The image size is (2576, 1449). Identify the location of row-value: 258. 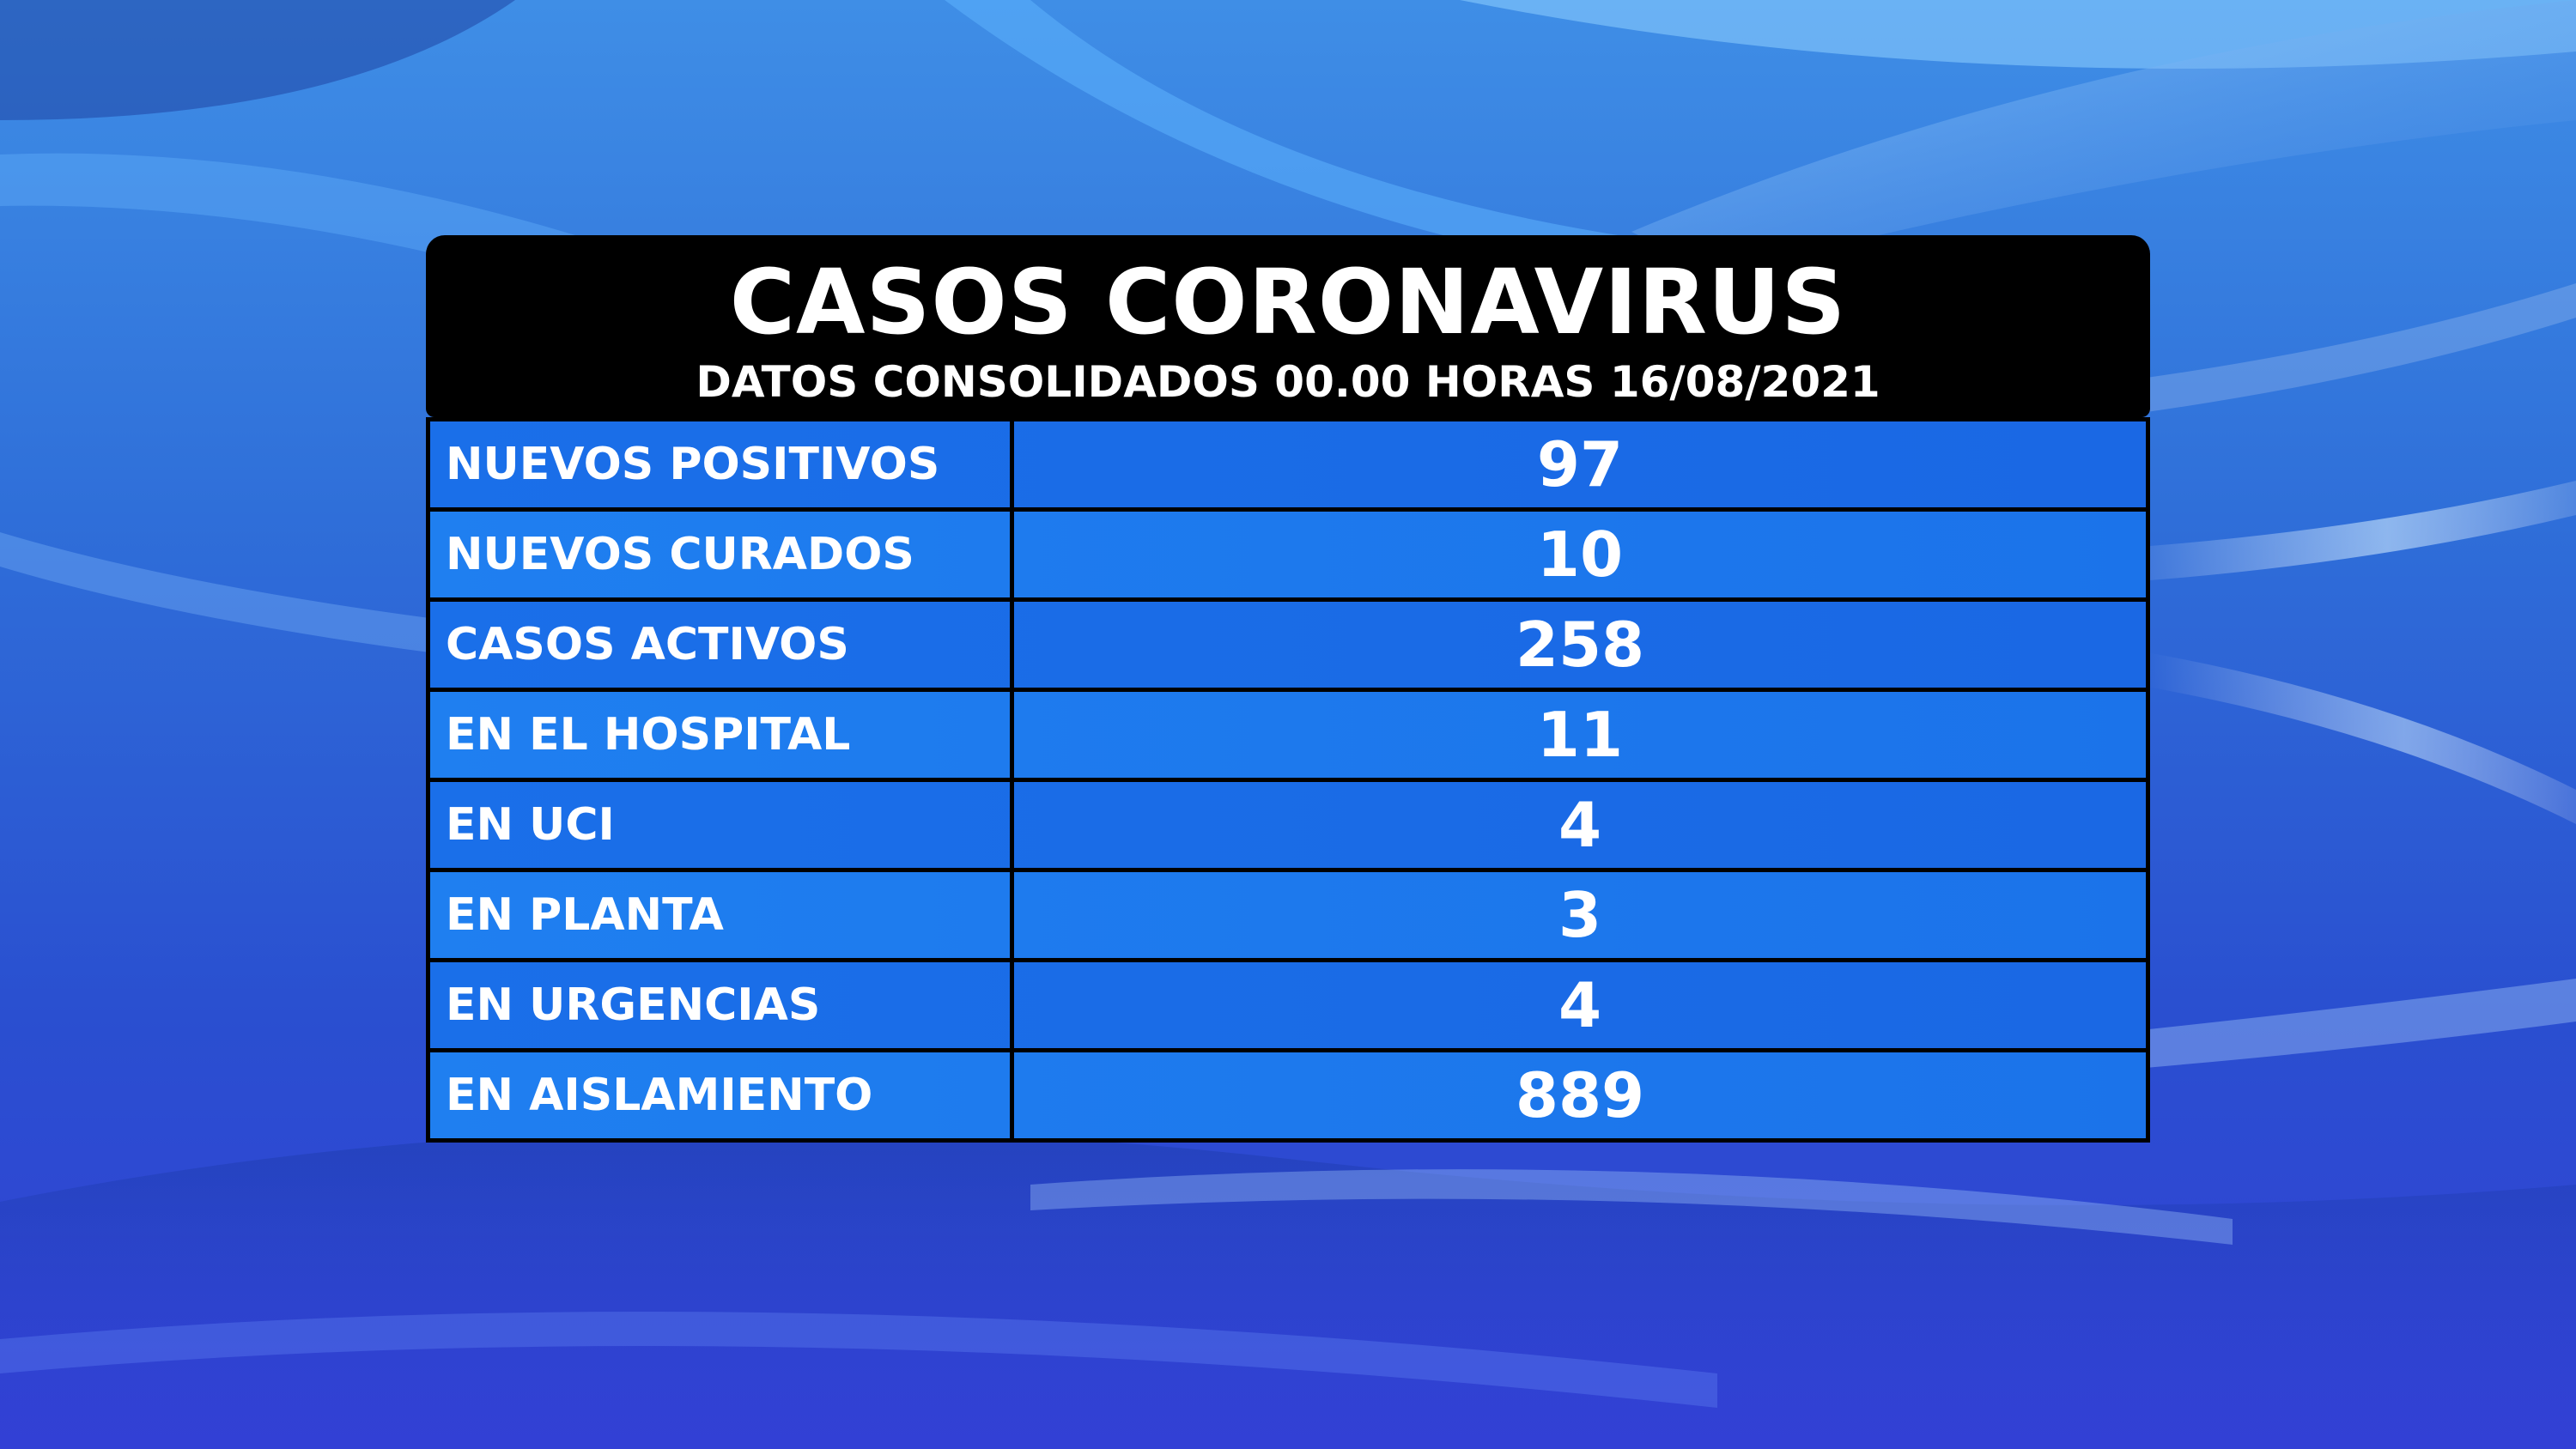
(1580, 645).